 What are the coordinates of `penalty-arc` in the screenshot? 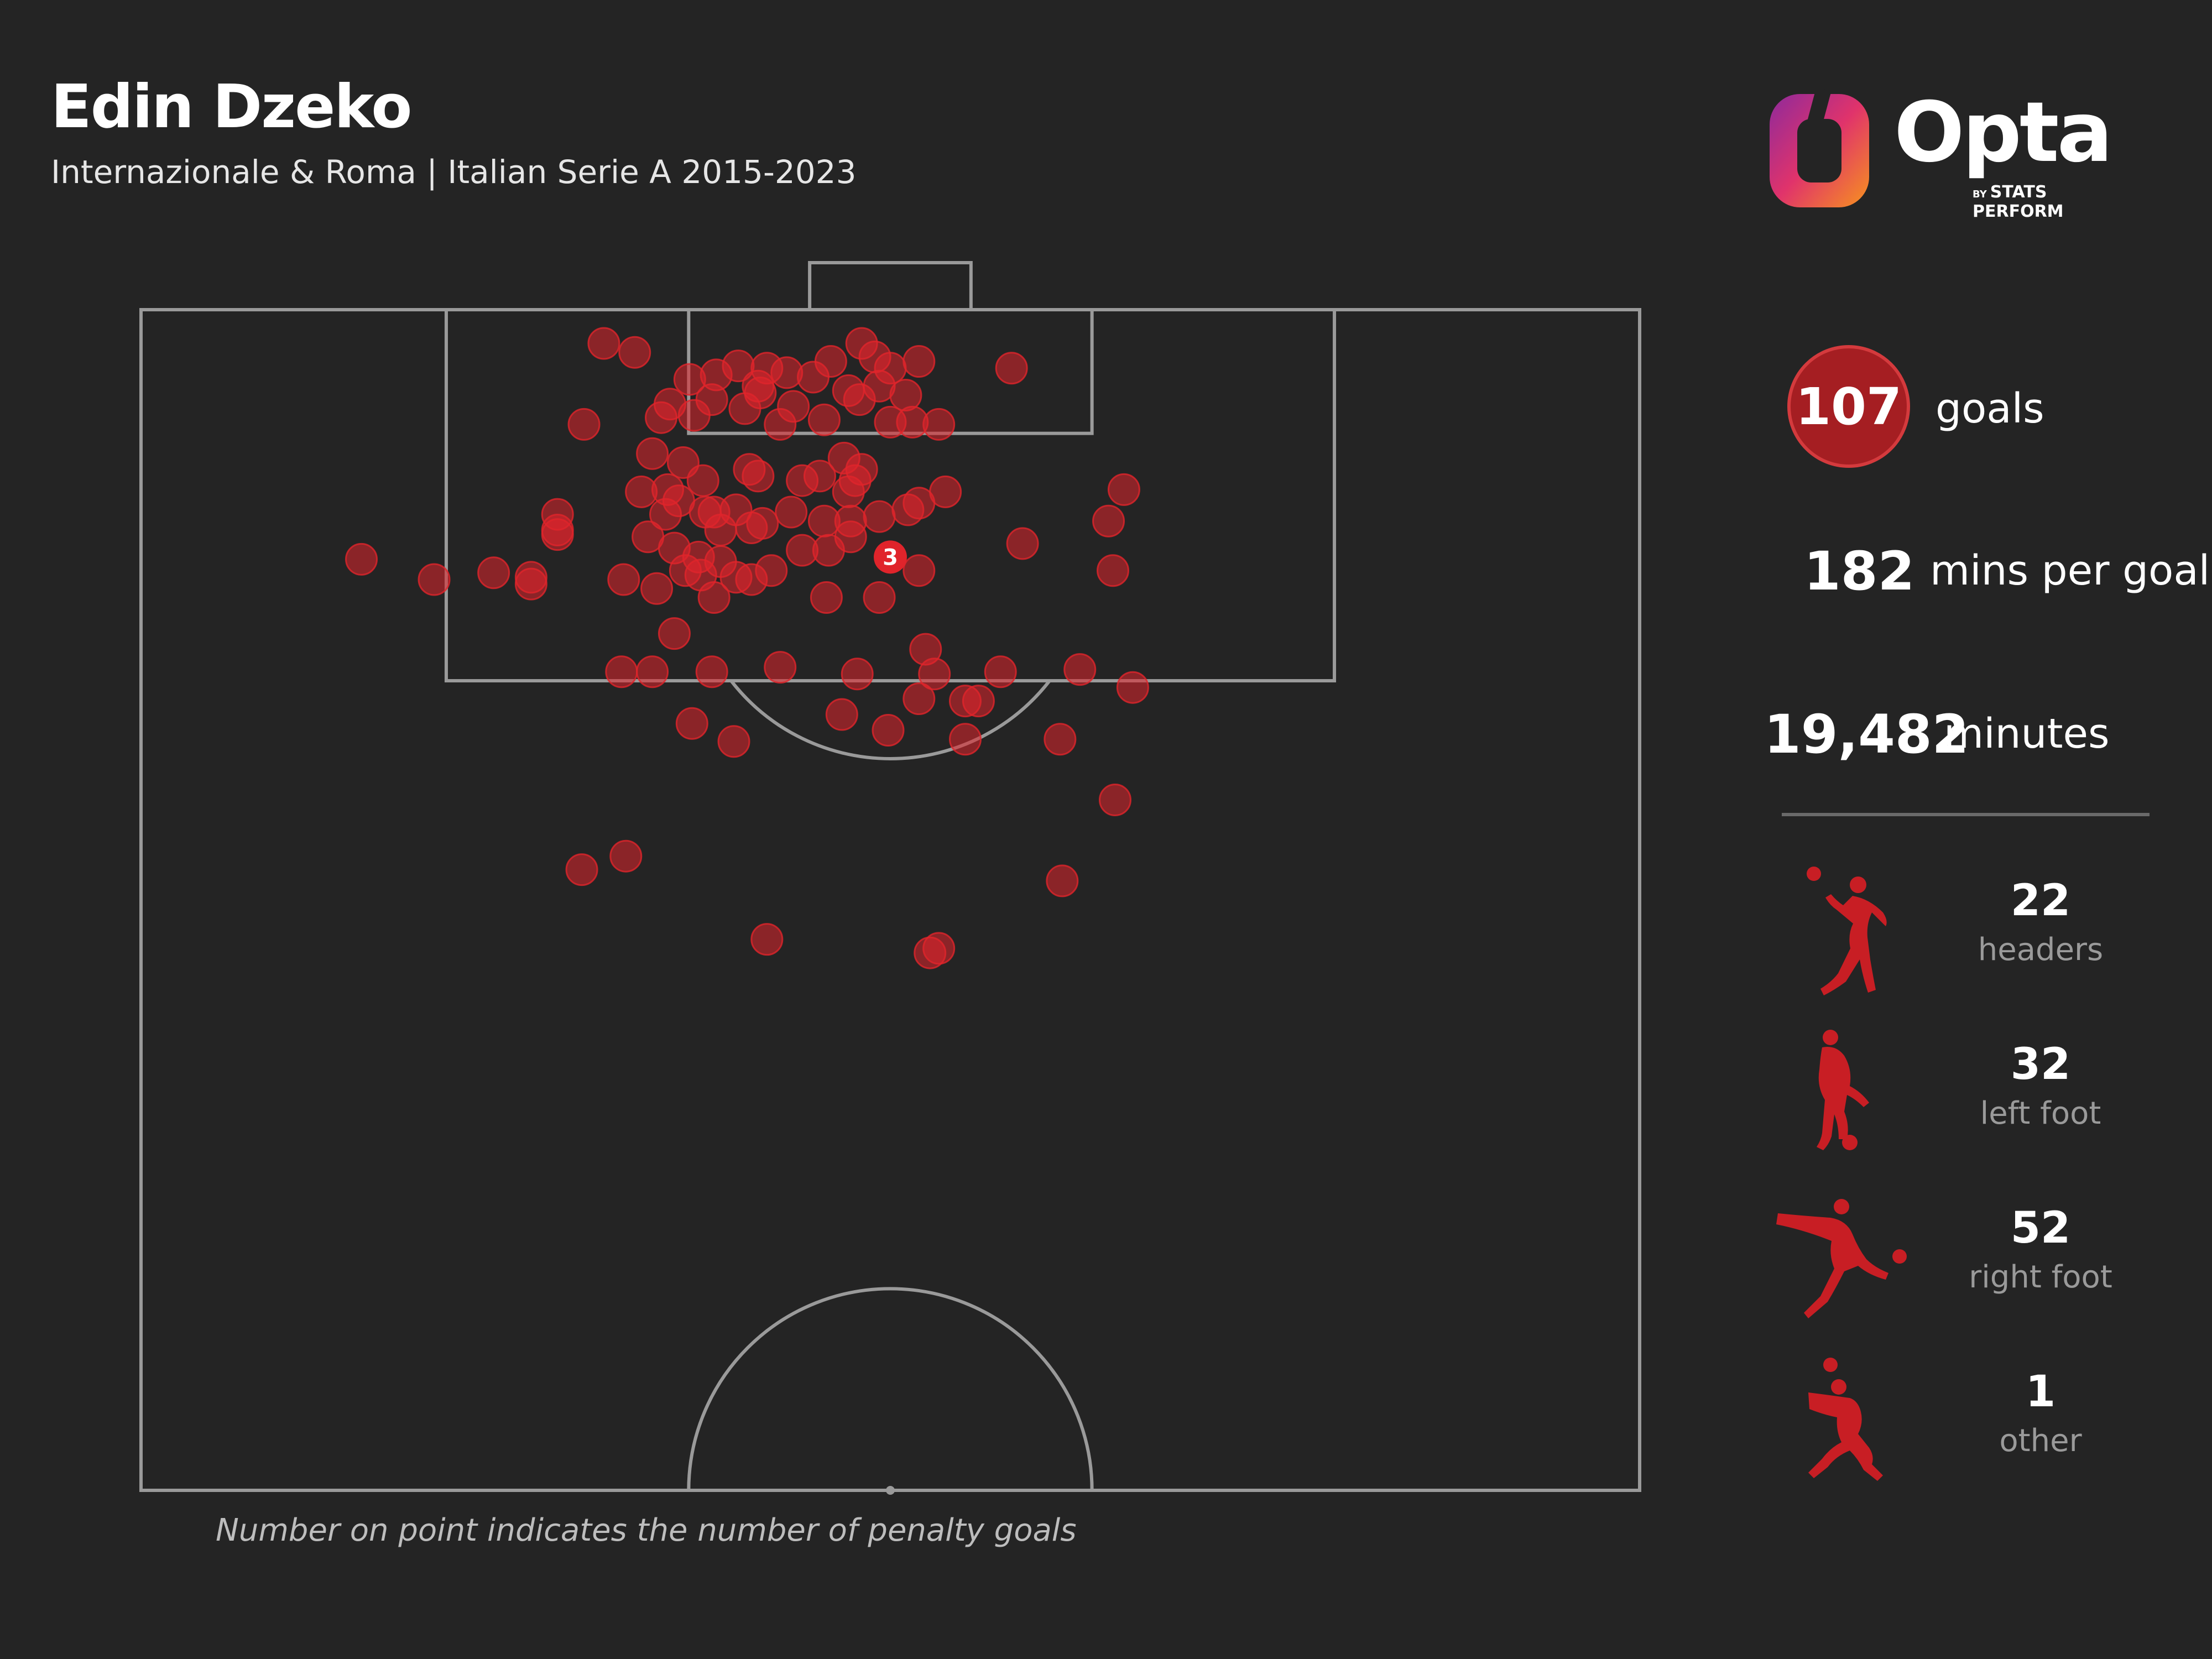 It's located at (890, 720).